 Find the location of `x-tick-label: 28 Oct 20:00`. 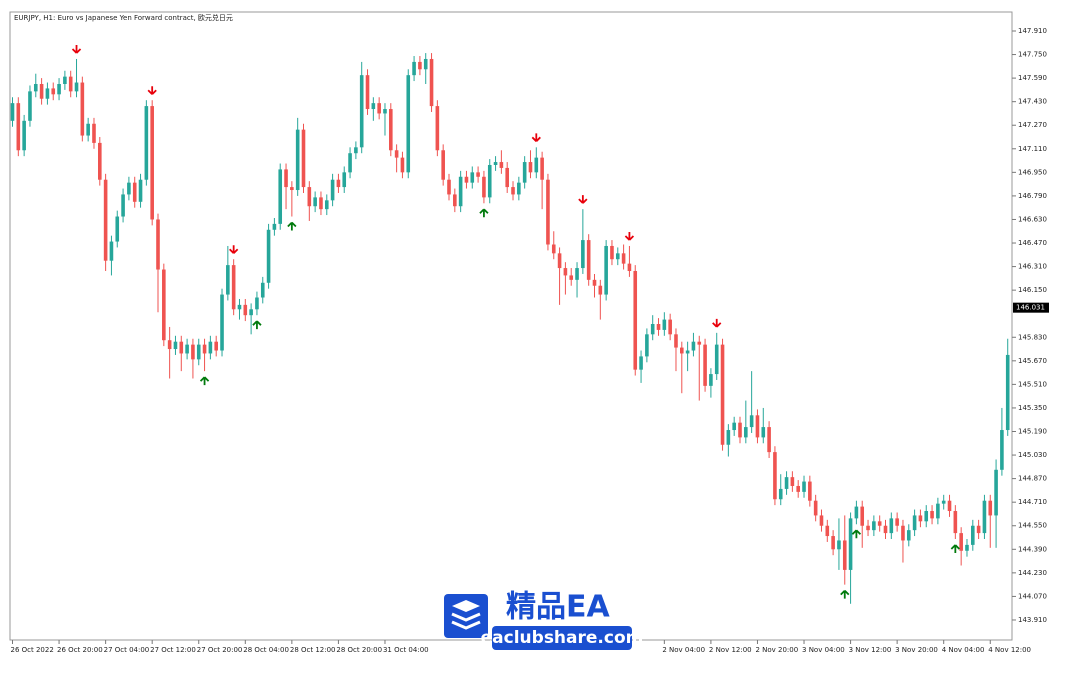

x-tick-label: 28 Oct 20:00 is located at coordinates (359, 650).